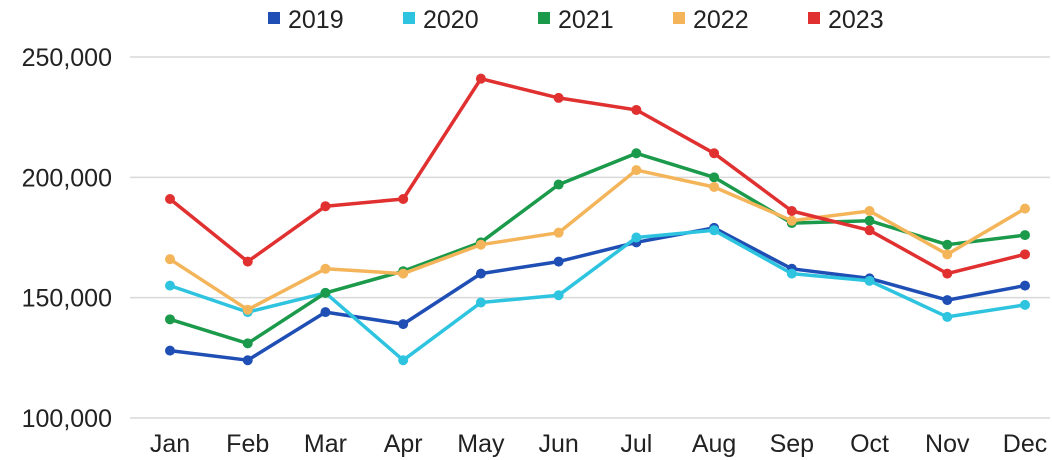 This screenshot has height=460, width=1052. I want to click on x-tick-label: Nov, so click(947, 444).